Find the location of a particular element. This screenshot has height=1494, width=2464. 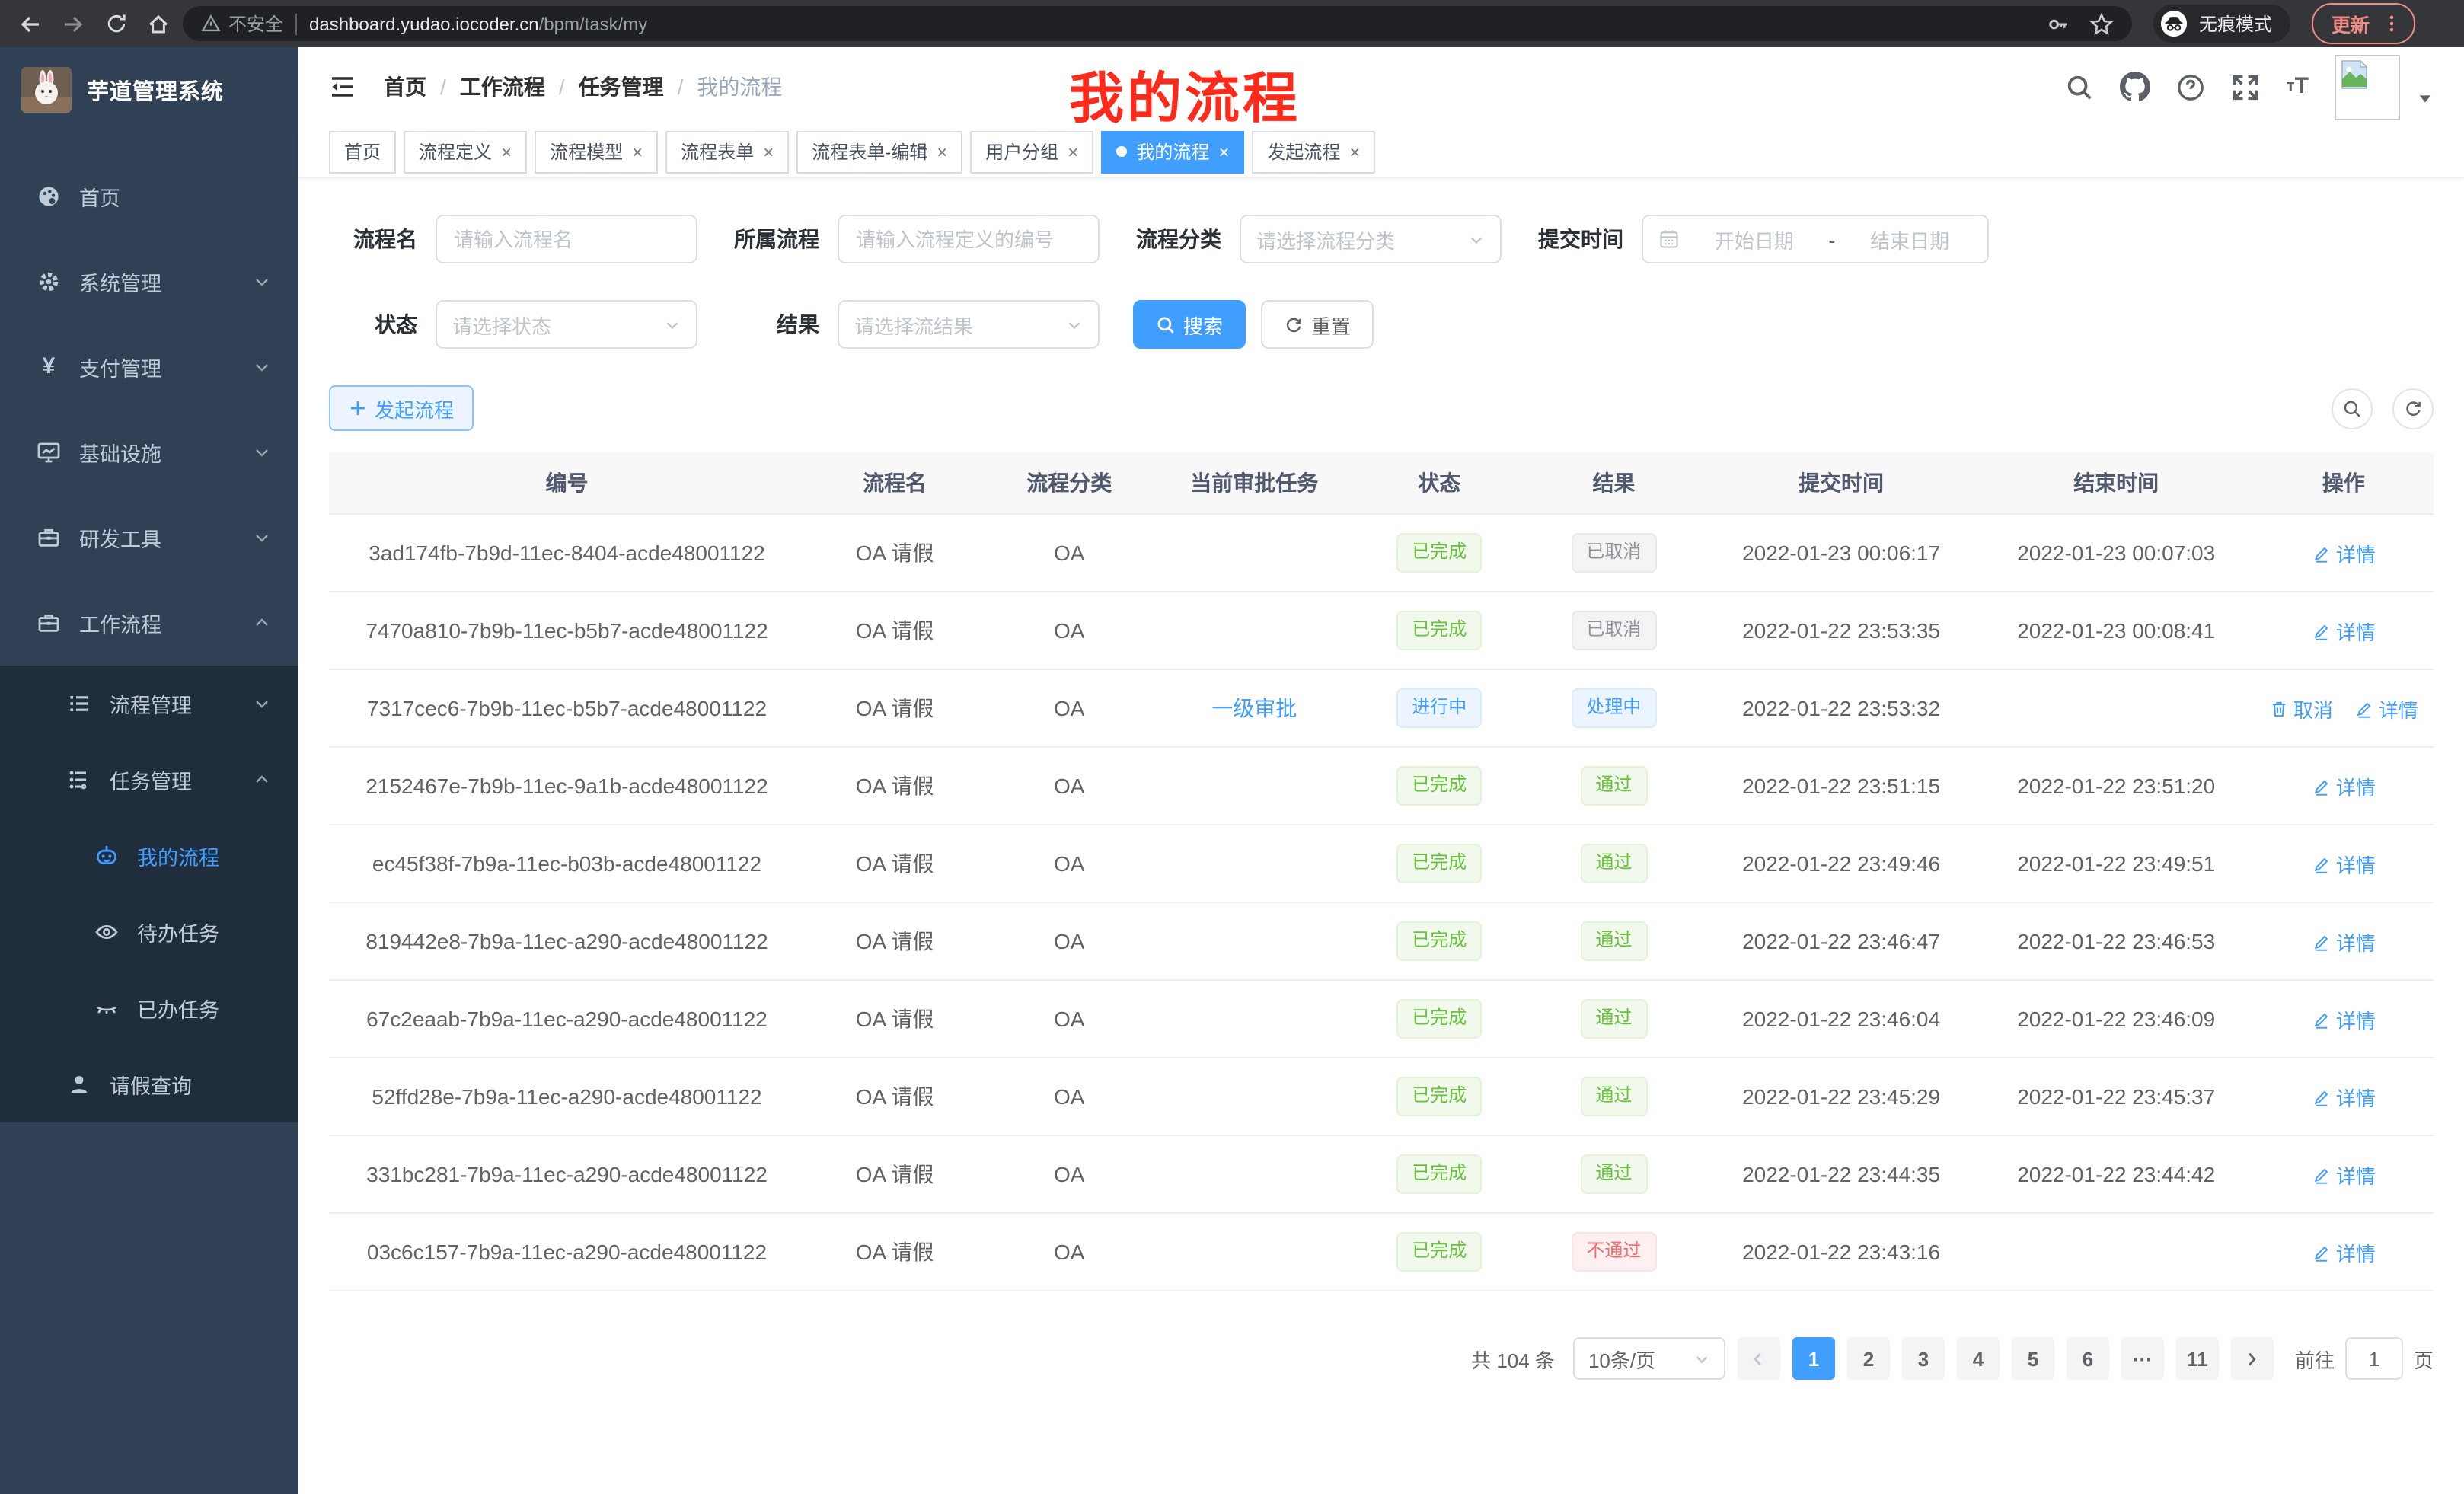

tab-发起流程: 发起流程 × is located at coordinates (1314, 151).